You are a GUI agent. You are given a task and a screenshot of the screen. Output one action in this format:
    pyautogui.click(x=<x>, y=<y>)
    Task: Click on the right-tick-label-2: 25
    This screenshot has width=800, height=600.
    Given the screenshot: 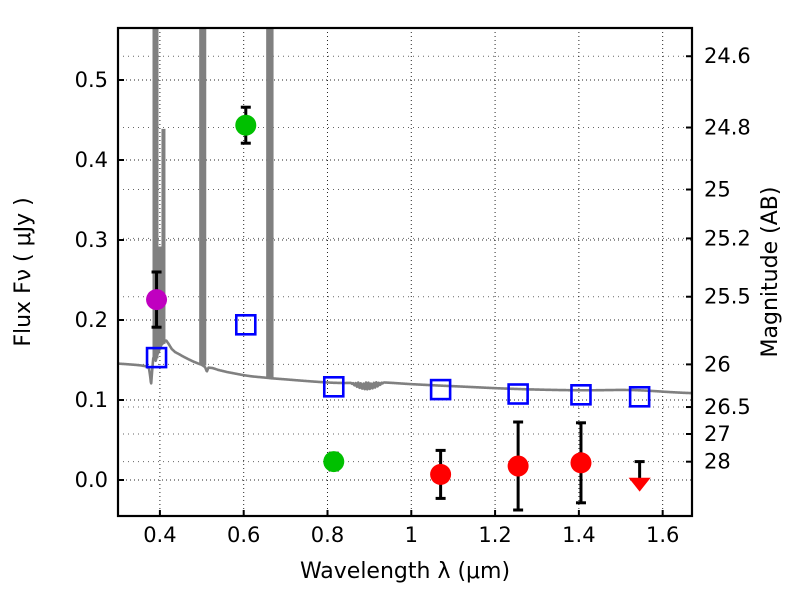 What is the action you would take?
    pyautogui.click(x=717, y=190)
    